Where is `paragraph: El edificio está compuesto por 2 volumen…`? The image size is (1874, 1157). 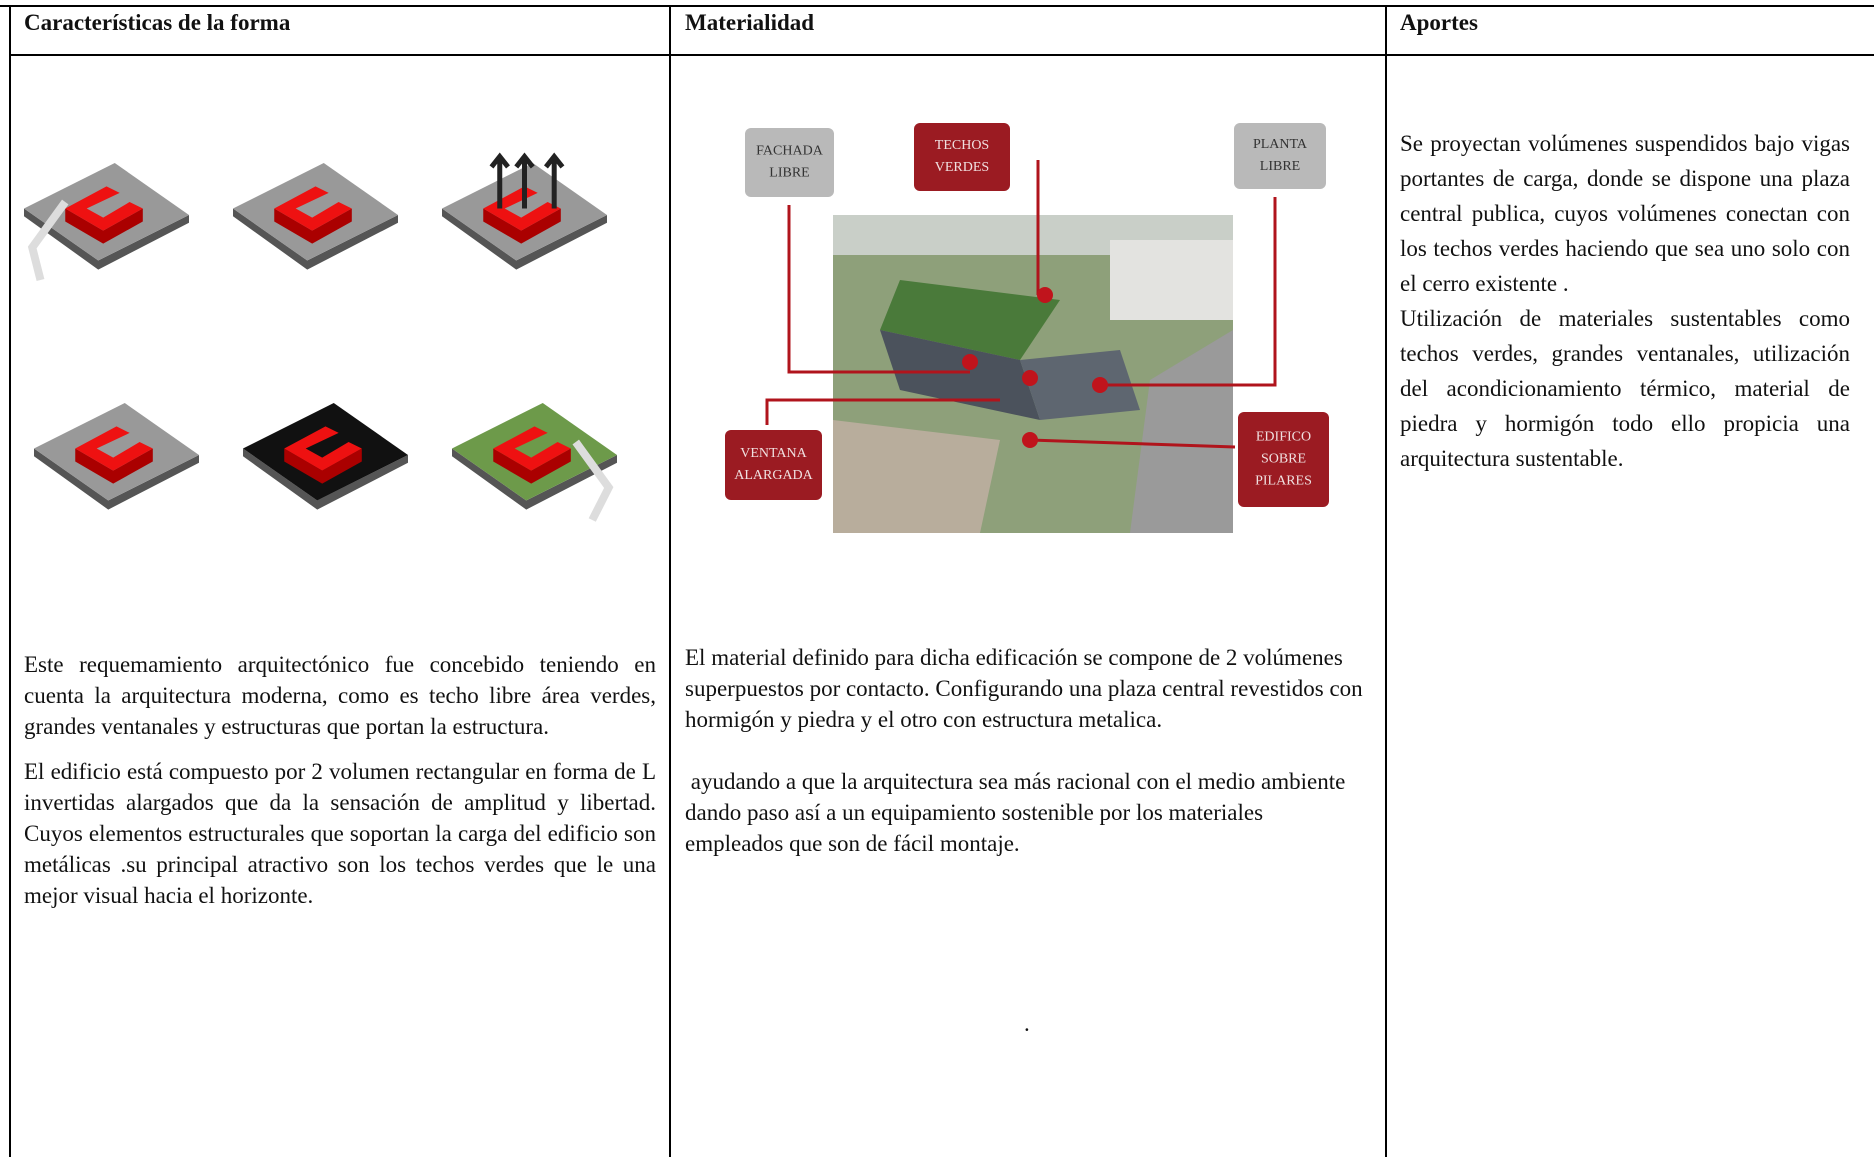 paragraph: El edificio está compuesto por 2 volumen… is located at coordinates (340, 833).